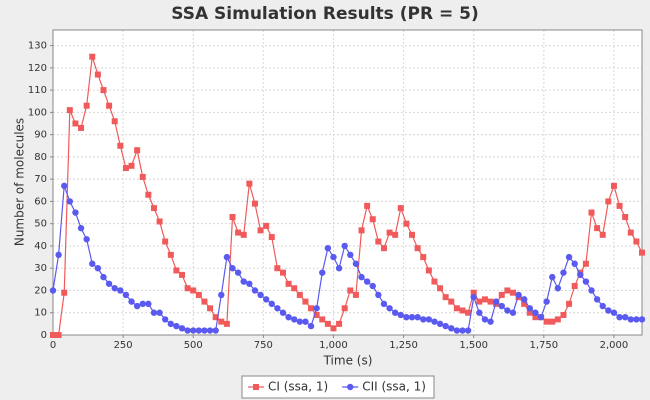  What do you see at coordinates (40, 290) in the screenshot?
I see `y-tick-label: 20` at bounding box center [40, 290].